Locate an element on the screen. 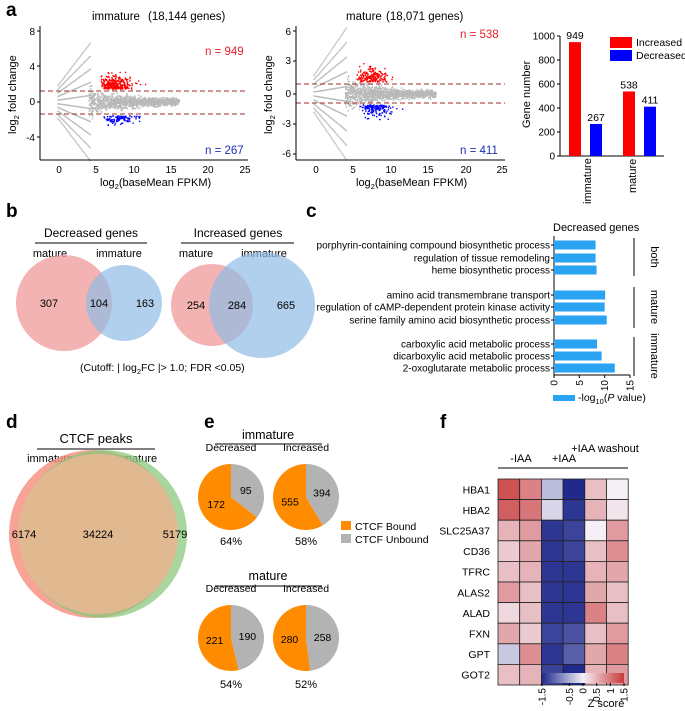 The width and height of the screenshot is (685, 711). go-term-label: carboxylic acid metabolic process is located at coordinates (475, 345).